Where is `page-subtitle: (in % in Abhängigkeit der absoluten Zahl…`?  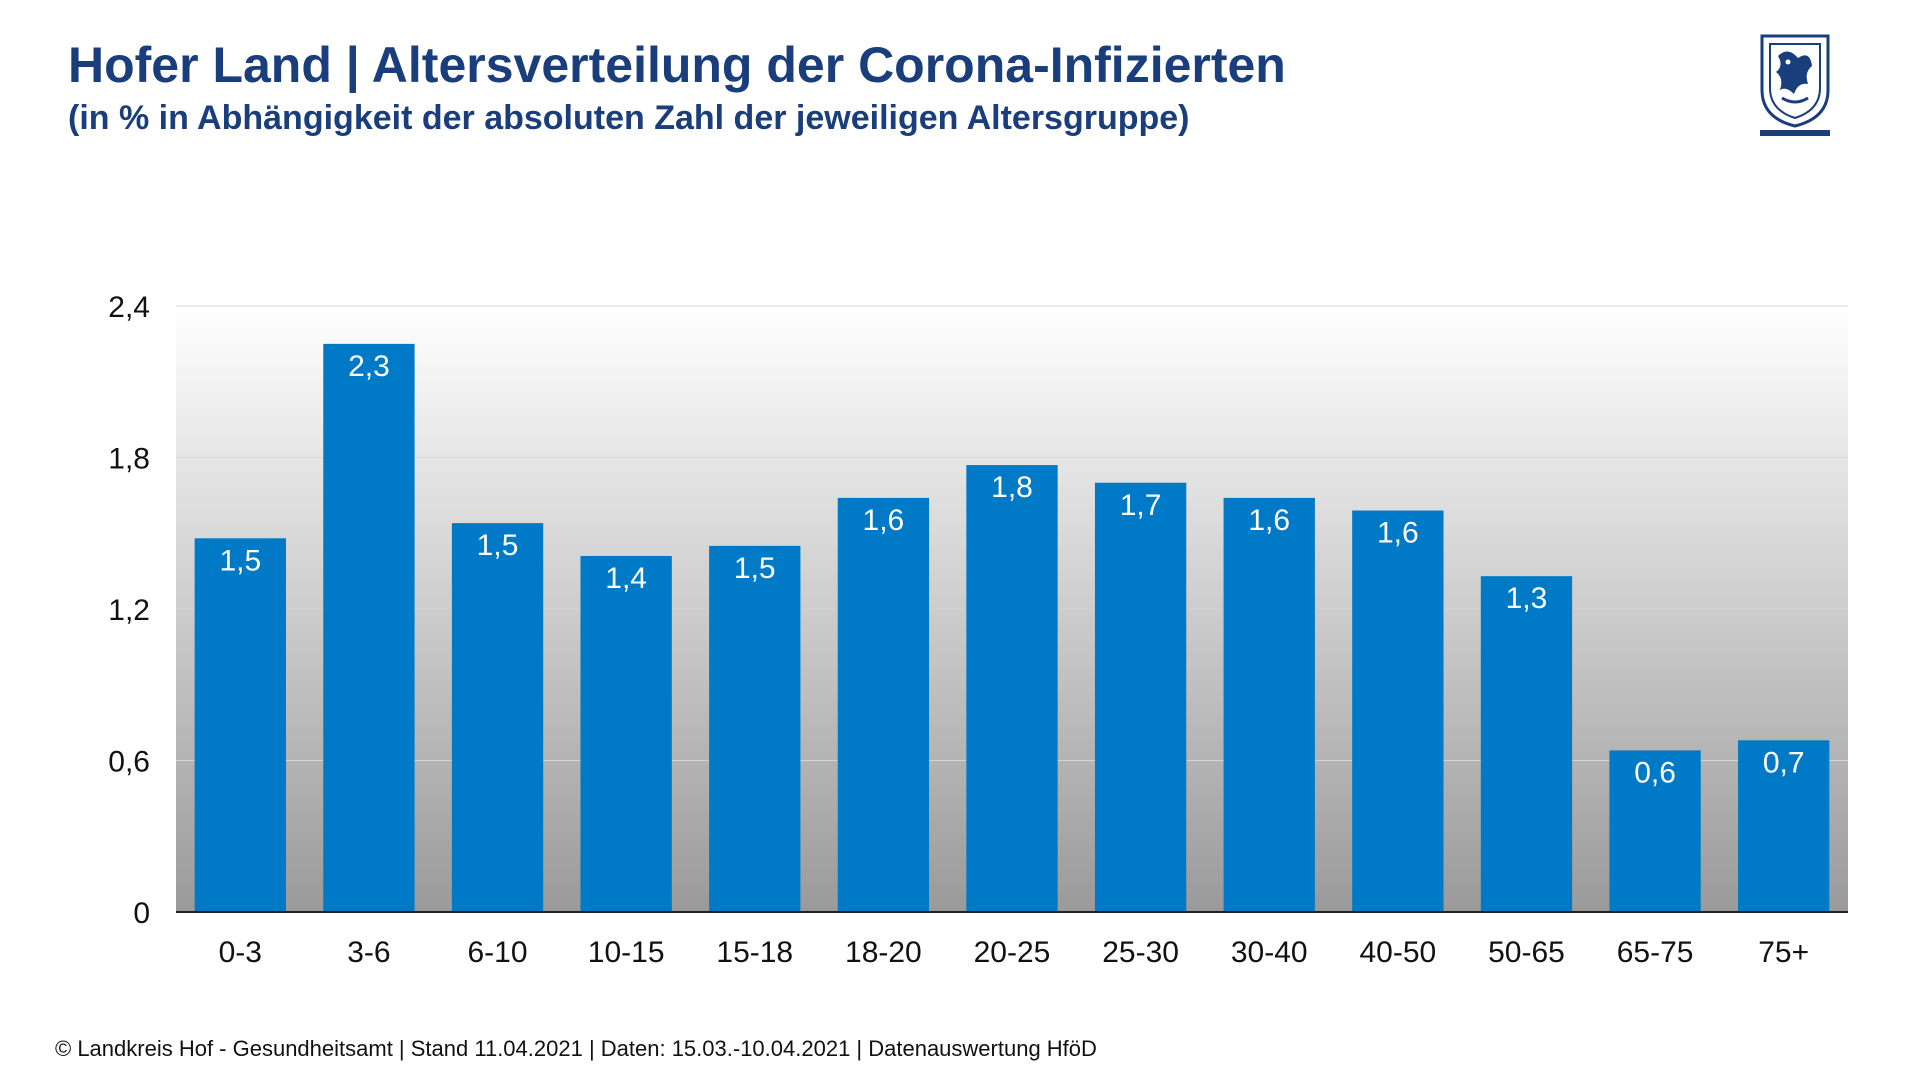
page-subtitle: (in % in Abhängigkeit der absoluten Zahl… is located at coordinates (629, 118).